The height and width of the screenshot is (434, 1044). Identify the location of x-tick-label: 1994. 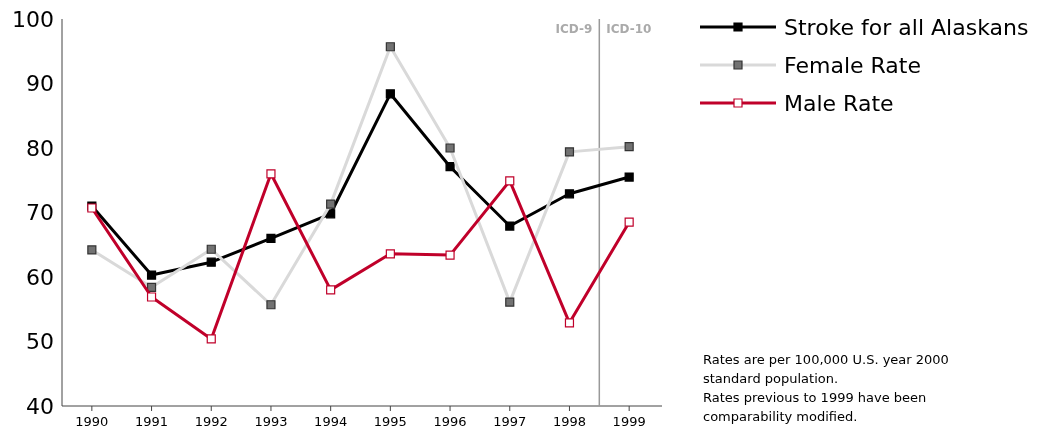
(331, 421).